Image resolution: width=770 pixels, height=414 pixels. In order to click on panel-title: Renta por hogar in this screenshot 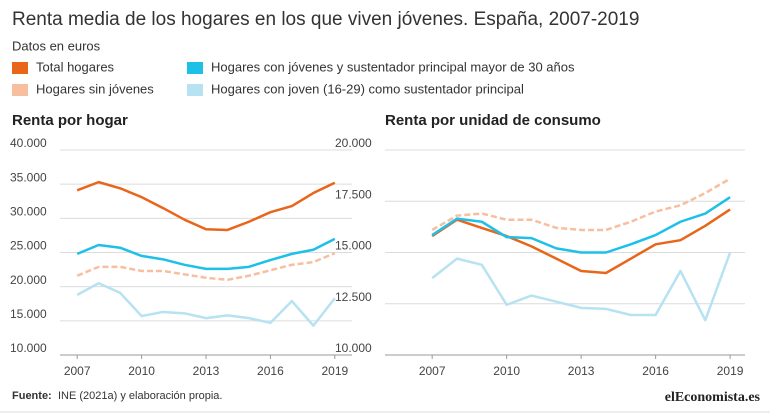, I will do `click(70, 120)`.